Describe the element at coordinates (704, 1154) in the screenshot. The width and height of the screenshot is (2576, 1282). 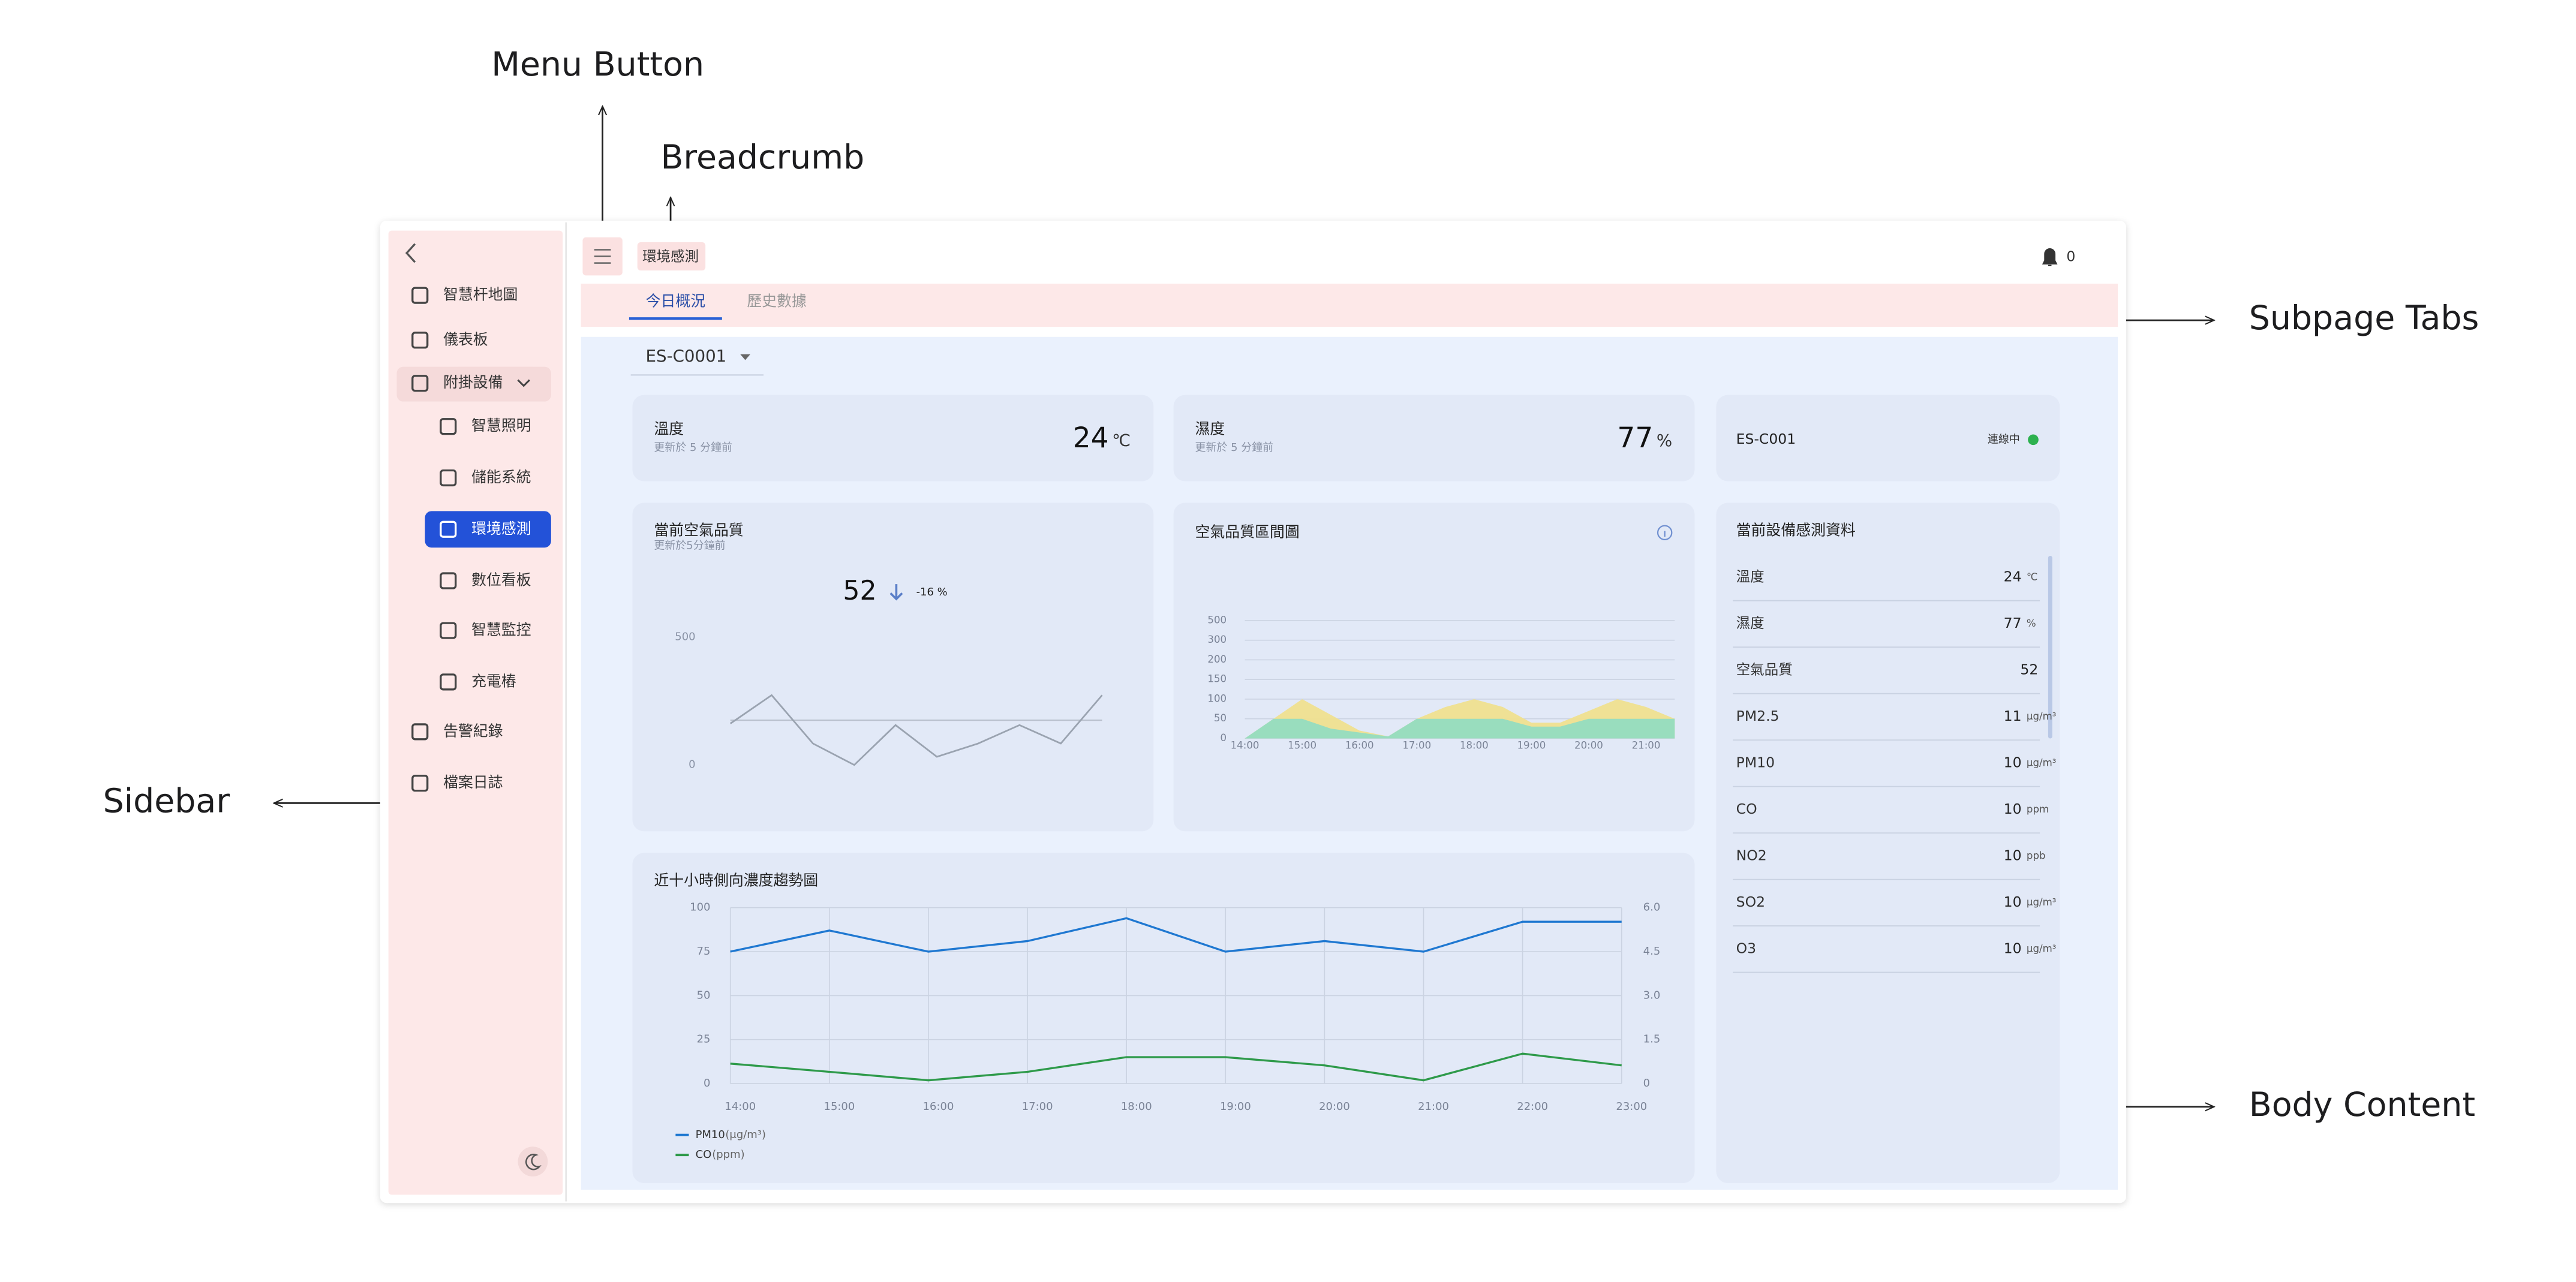
I see `legend-label: CO` at that location.